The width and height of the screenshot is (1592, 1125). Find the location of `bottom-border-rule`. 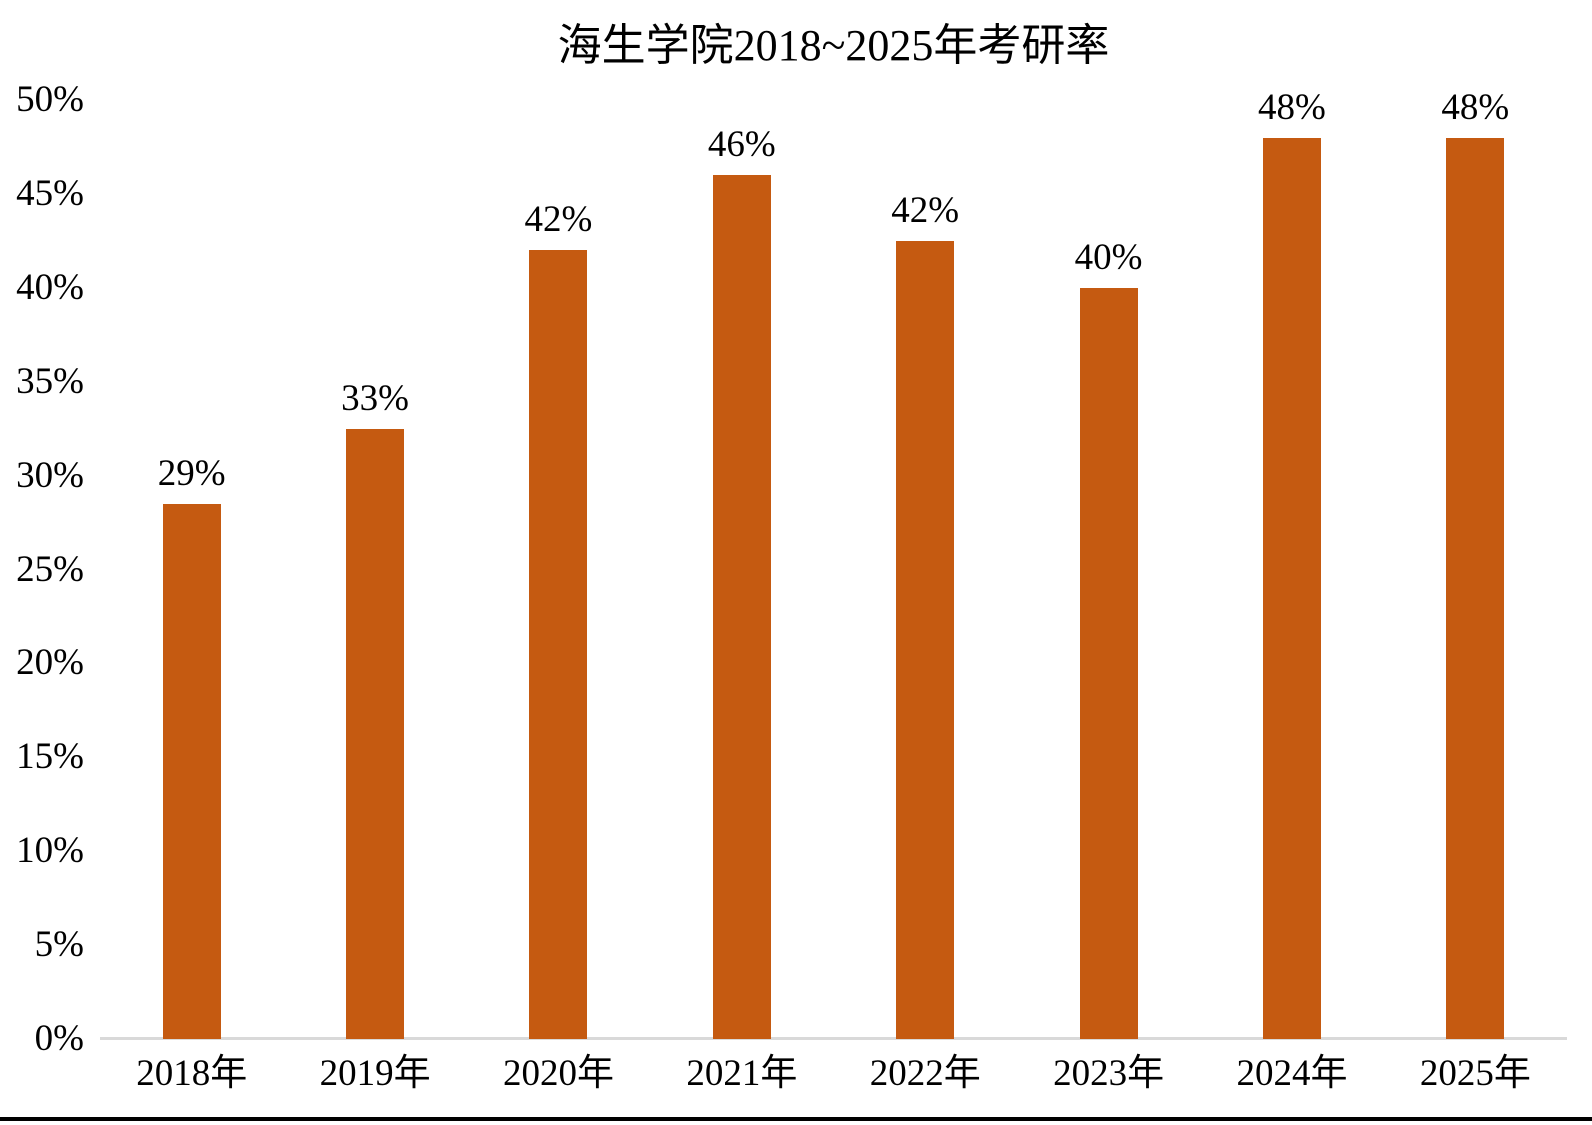

bottom-border-rule is located at coordinates (796, 1119).